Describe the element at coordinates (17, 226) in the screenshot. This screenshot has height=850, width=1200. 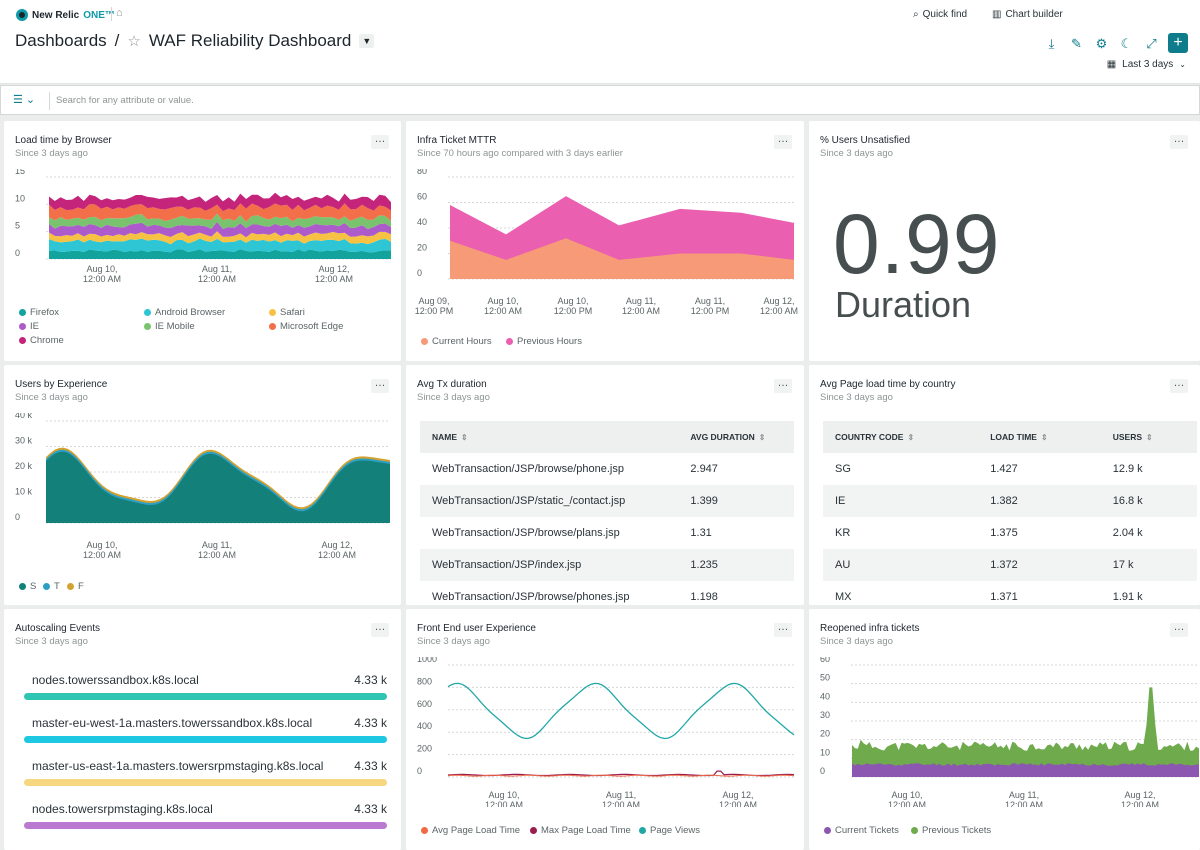
I see `y-tick-label: 5` at that location.